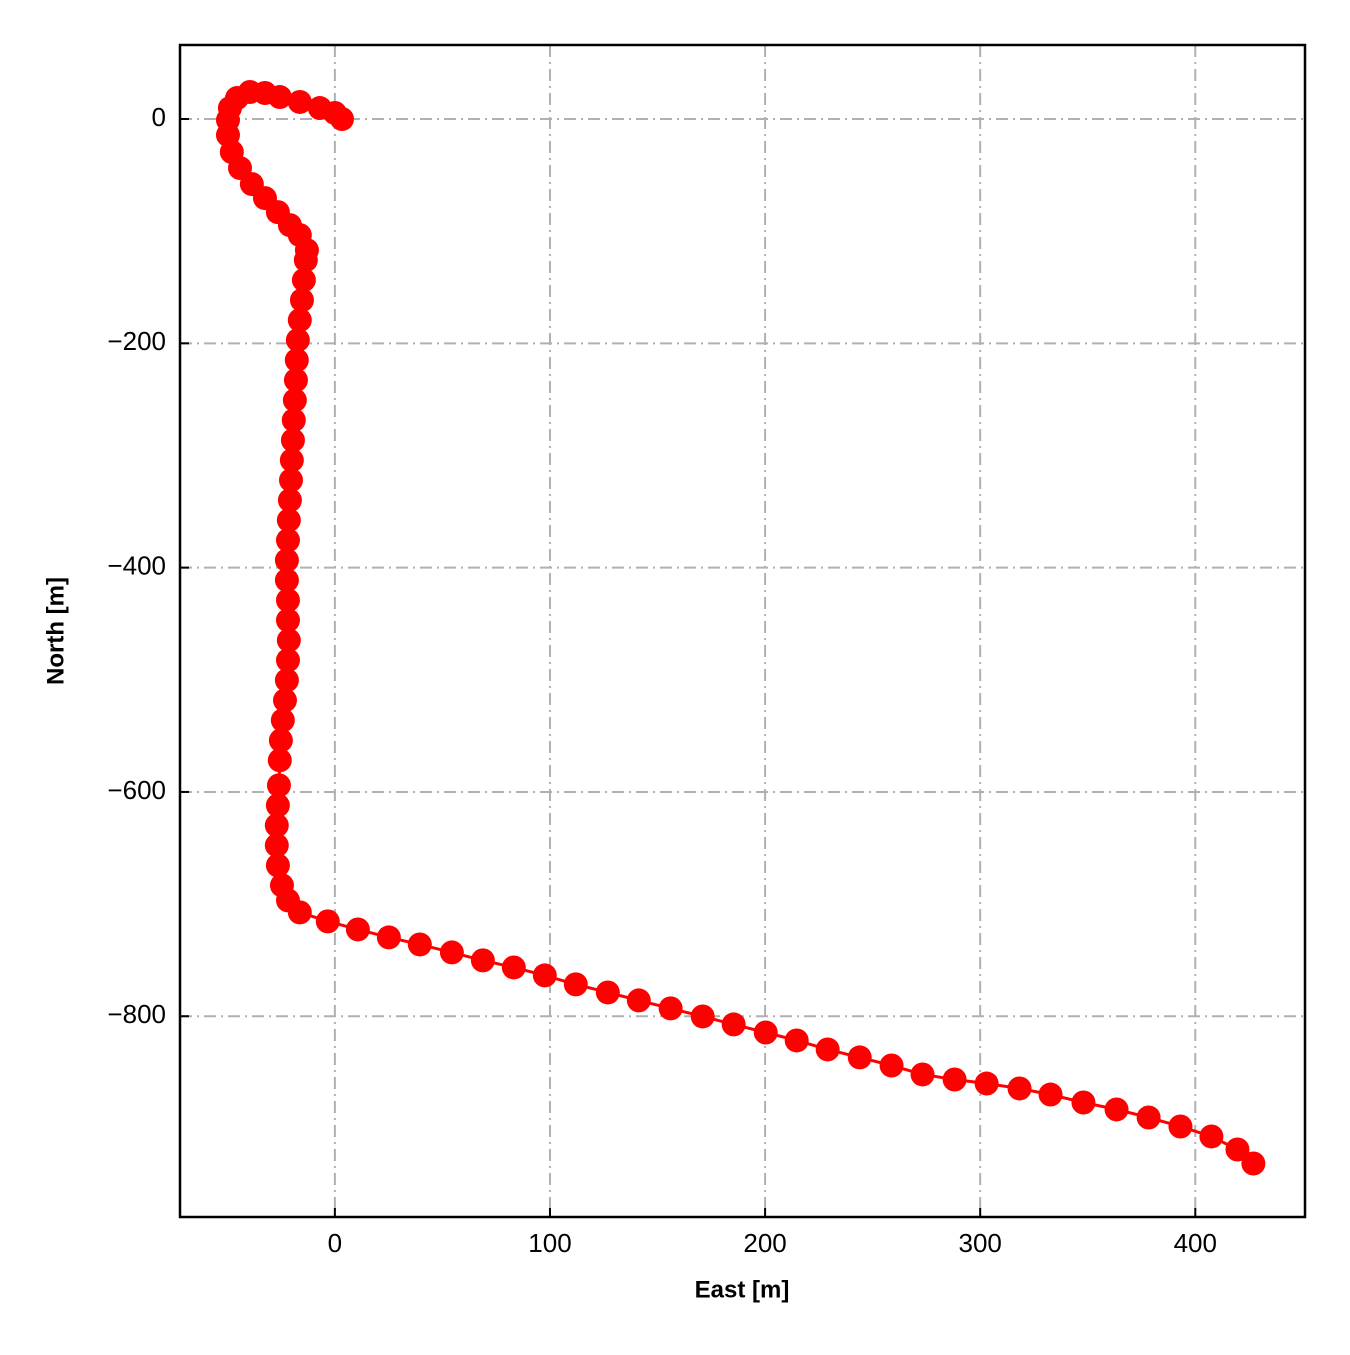  What do you see at coordinates (55, 631) in the screenshot?
I see `y-axis-label: North [m]` at bounding box center [55, 631].